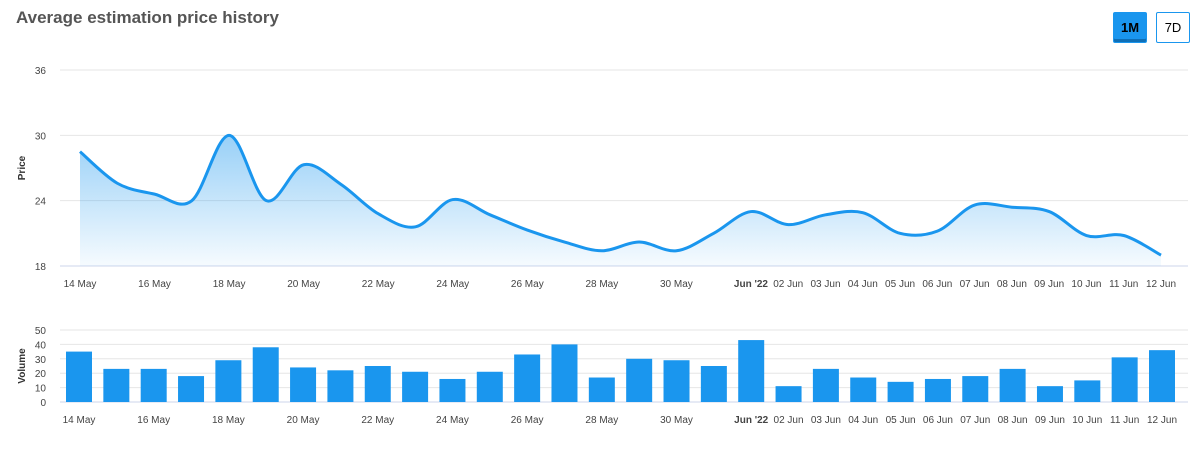 This screenshot has width=1200, height=452. I want to click on volume-axis-title: Volume, so click(22, 366).